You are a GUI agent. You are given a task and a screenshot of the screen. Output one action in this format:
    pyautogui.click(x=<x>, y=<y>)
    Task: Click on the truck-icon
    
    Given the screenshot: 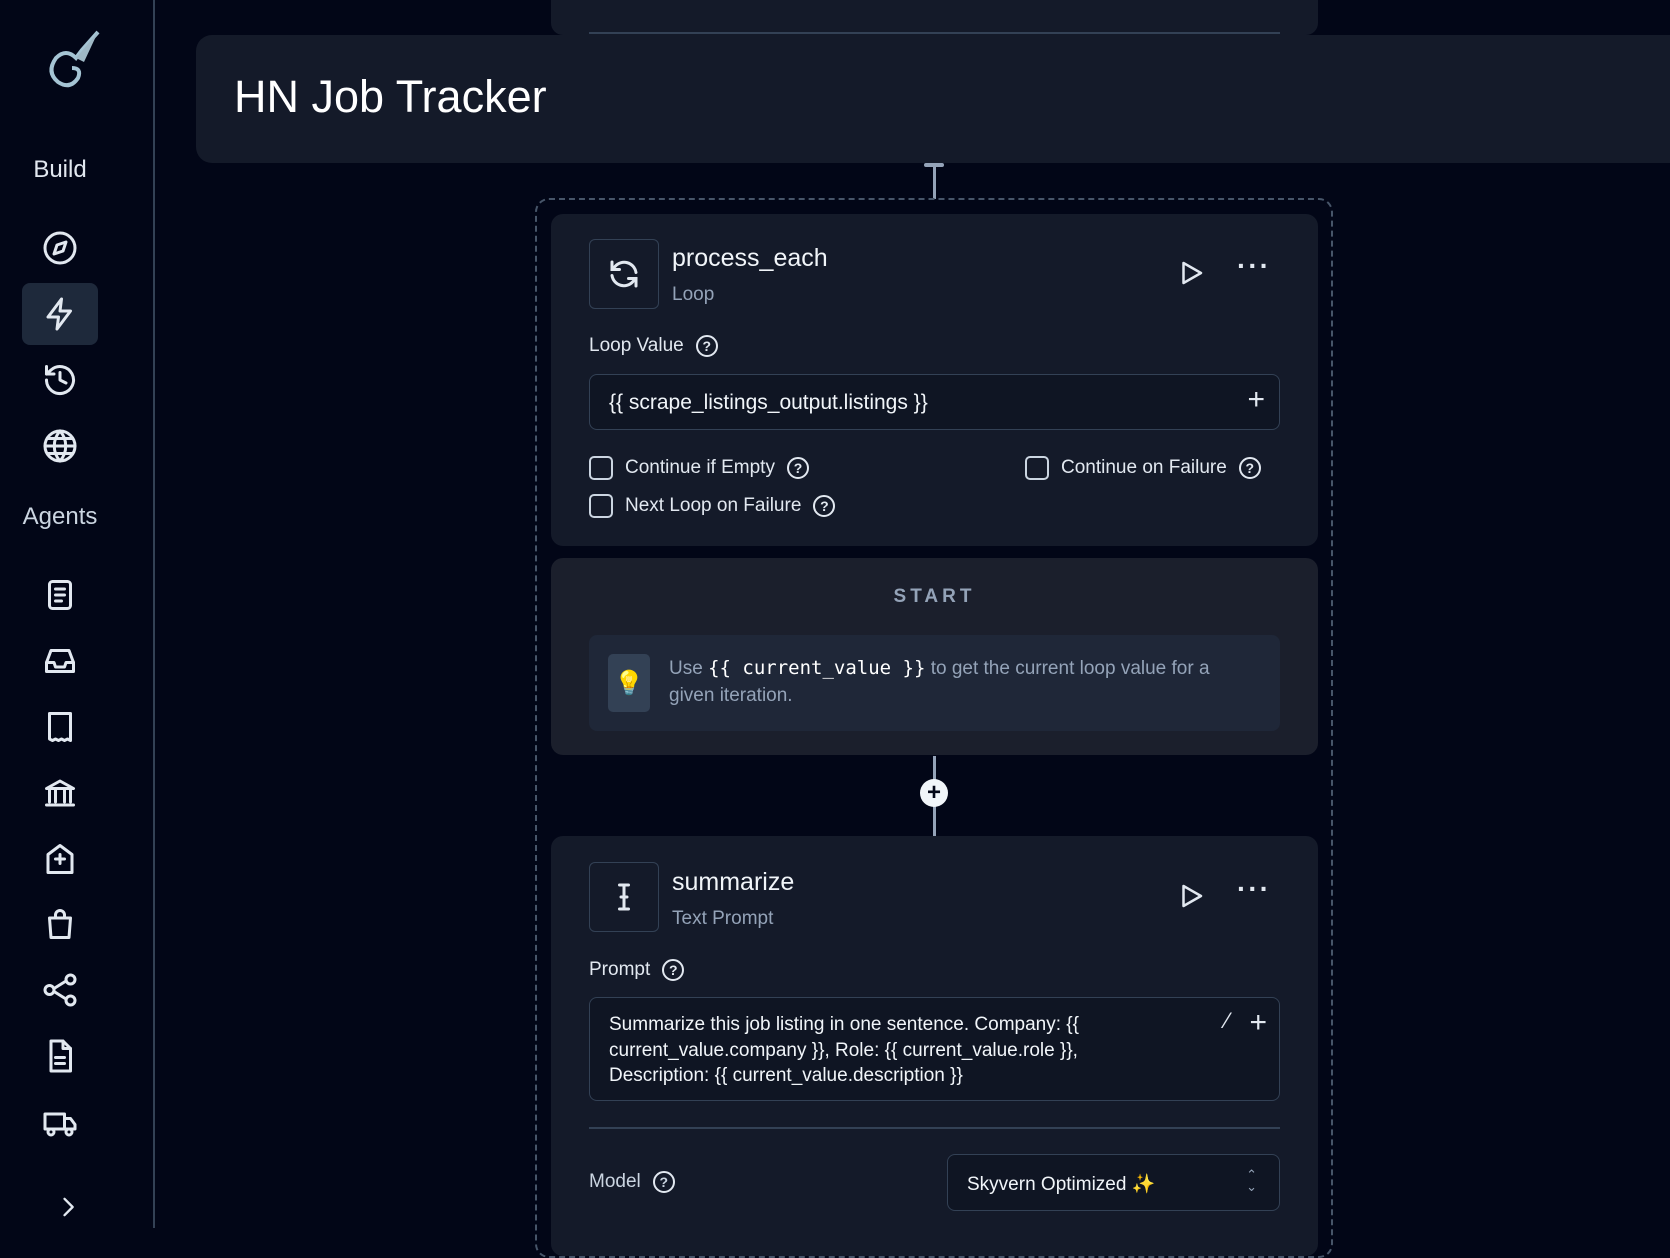 What is the action you would take?
    pyautogui.click(x=60, y=1124)
    